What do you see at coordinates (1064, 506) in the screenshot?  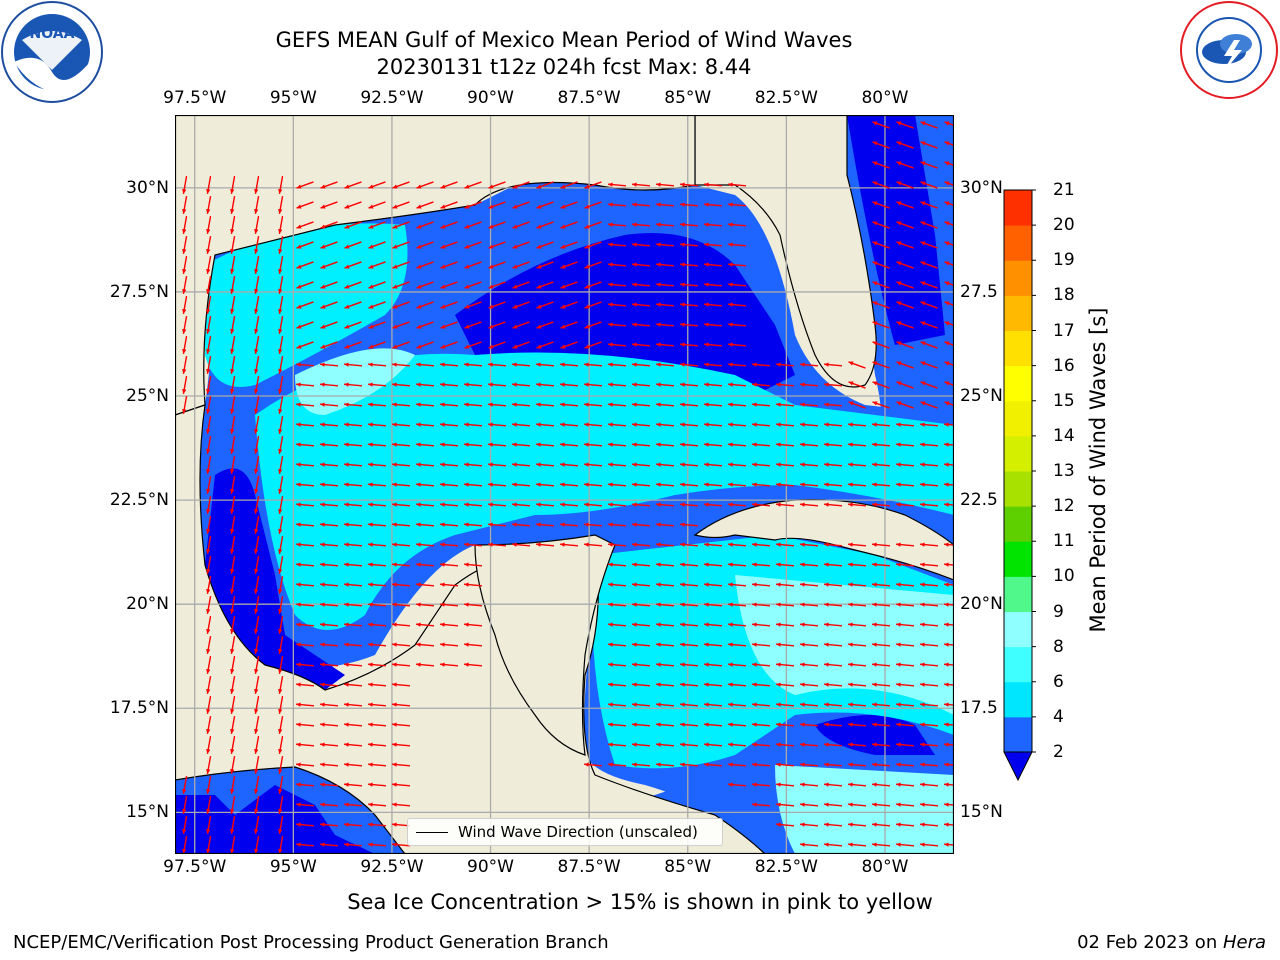 I see `colorbar-tick-label: 12` at bounding box center [1064, 506].